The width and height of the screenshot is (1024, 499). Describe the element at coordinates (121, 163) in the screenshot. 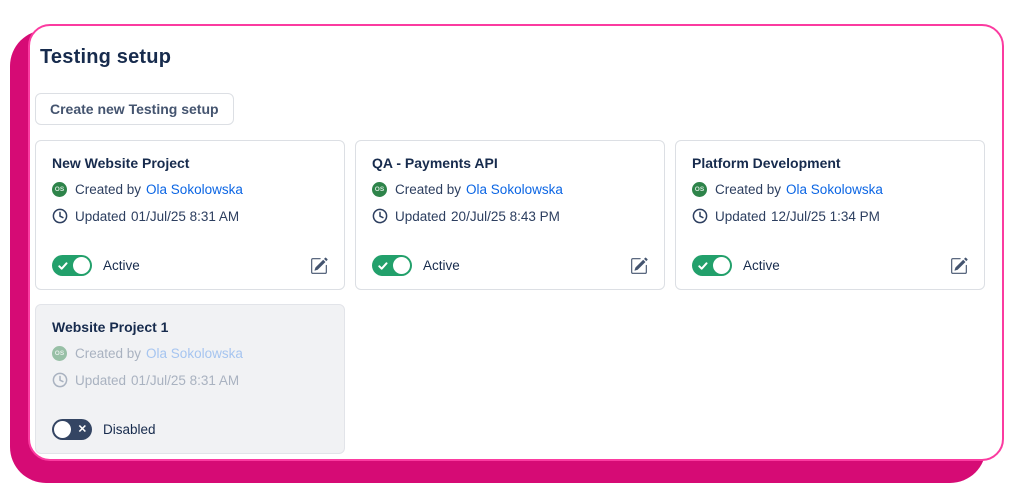

I see `card-title: New Website Project` at that location.